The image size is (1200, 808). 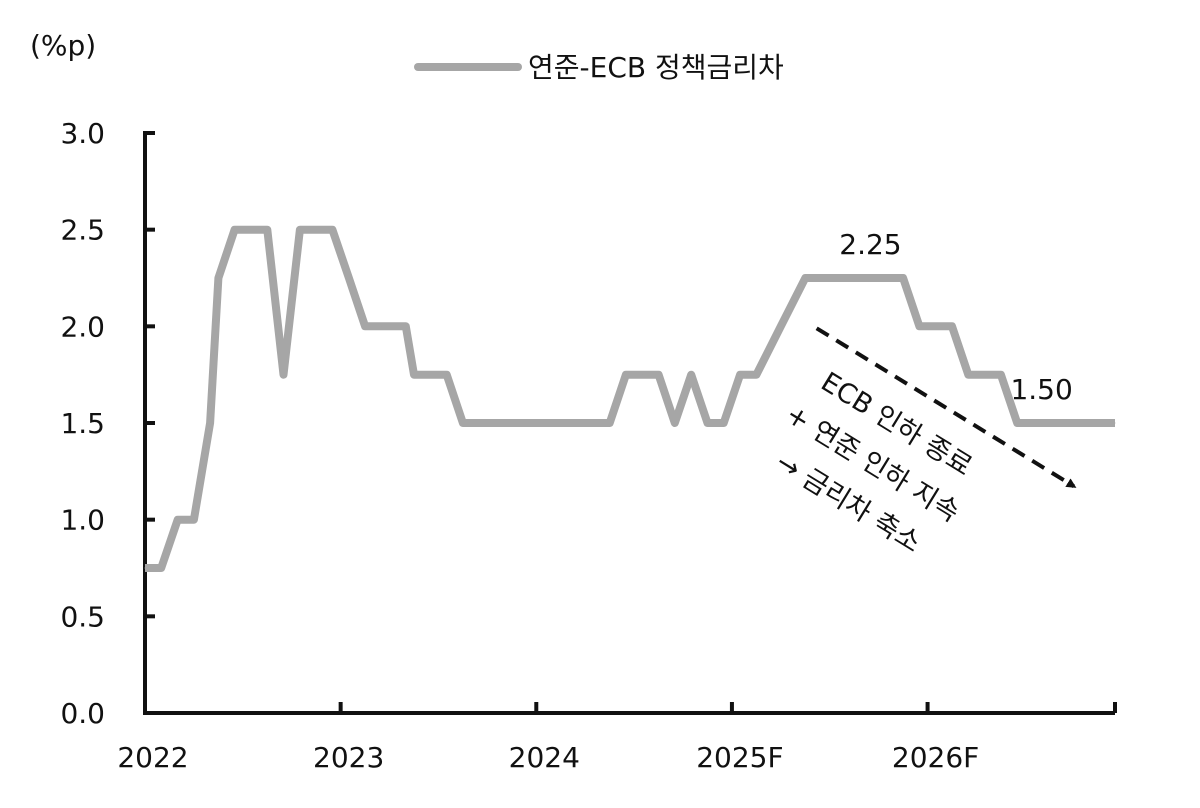 I want to click on y-tick-label: 2.5, so click(x=82, y=230).